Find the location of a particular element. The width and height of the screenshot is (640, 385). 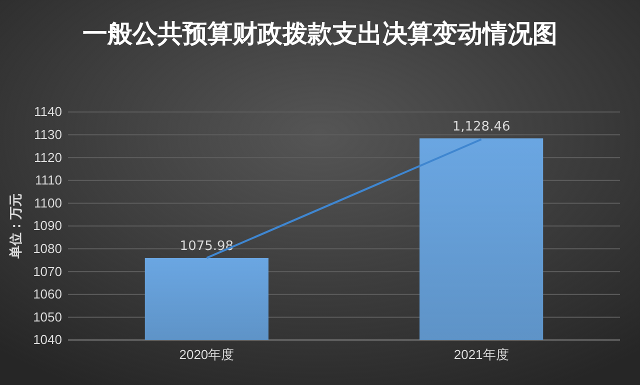

y-tick-label: 1060 is located at coordinates (47, 294).